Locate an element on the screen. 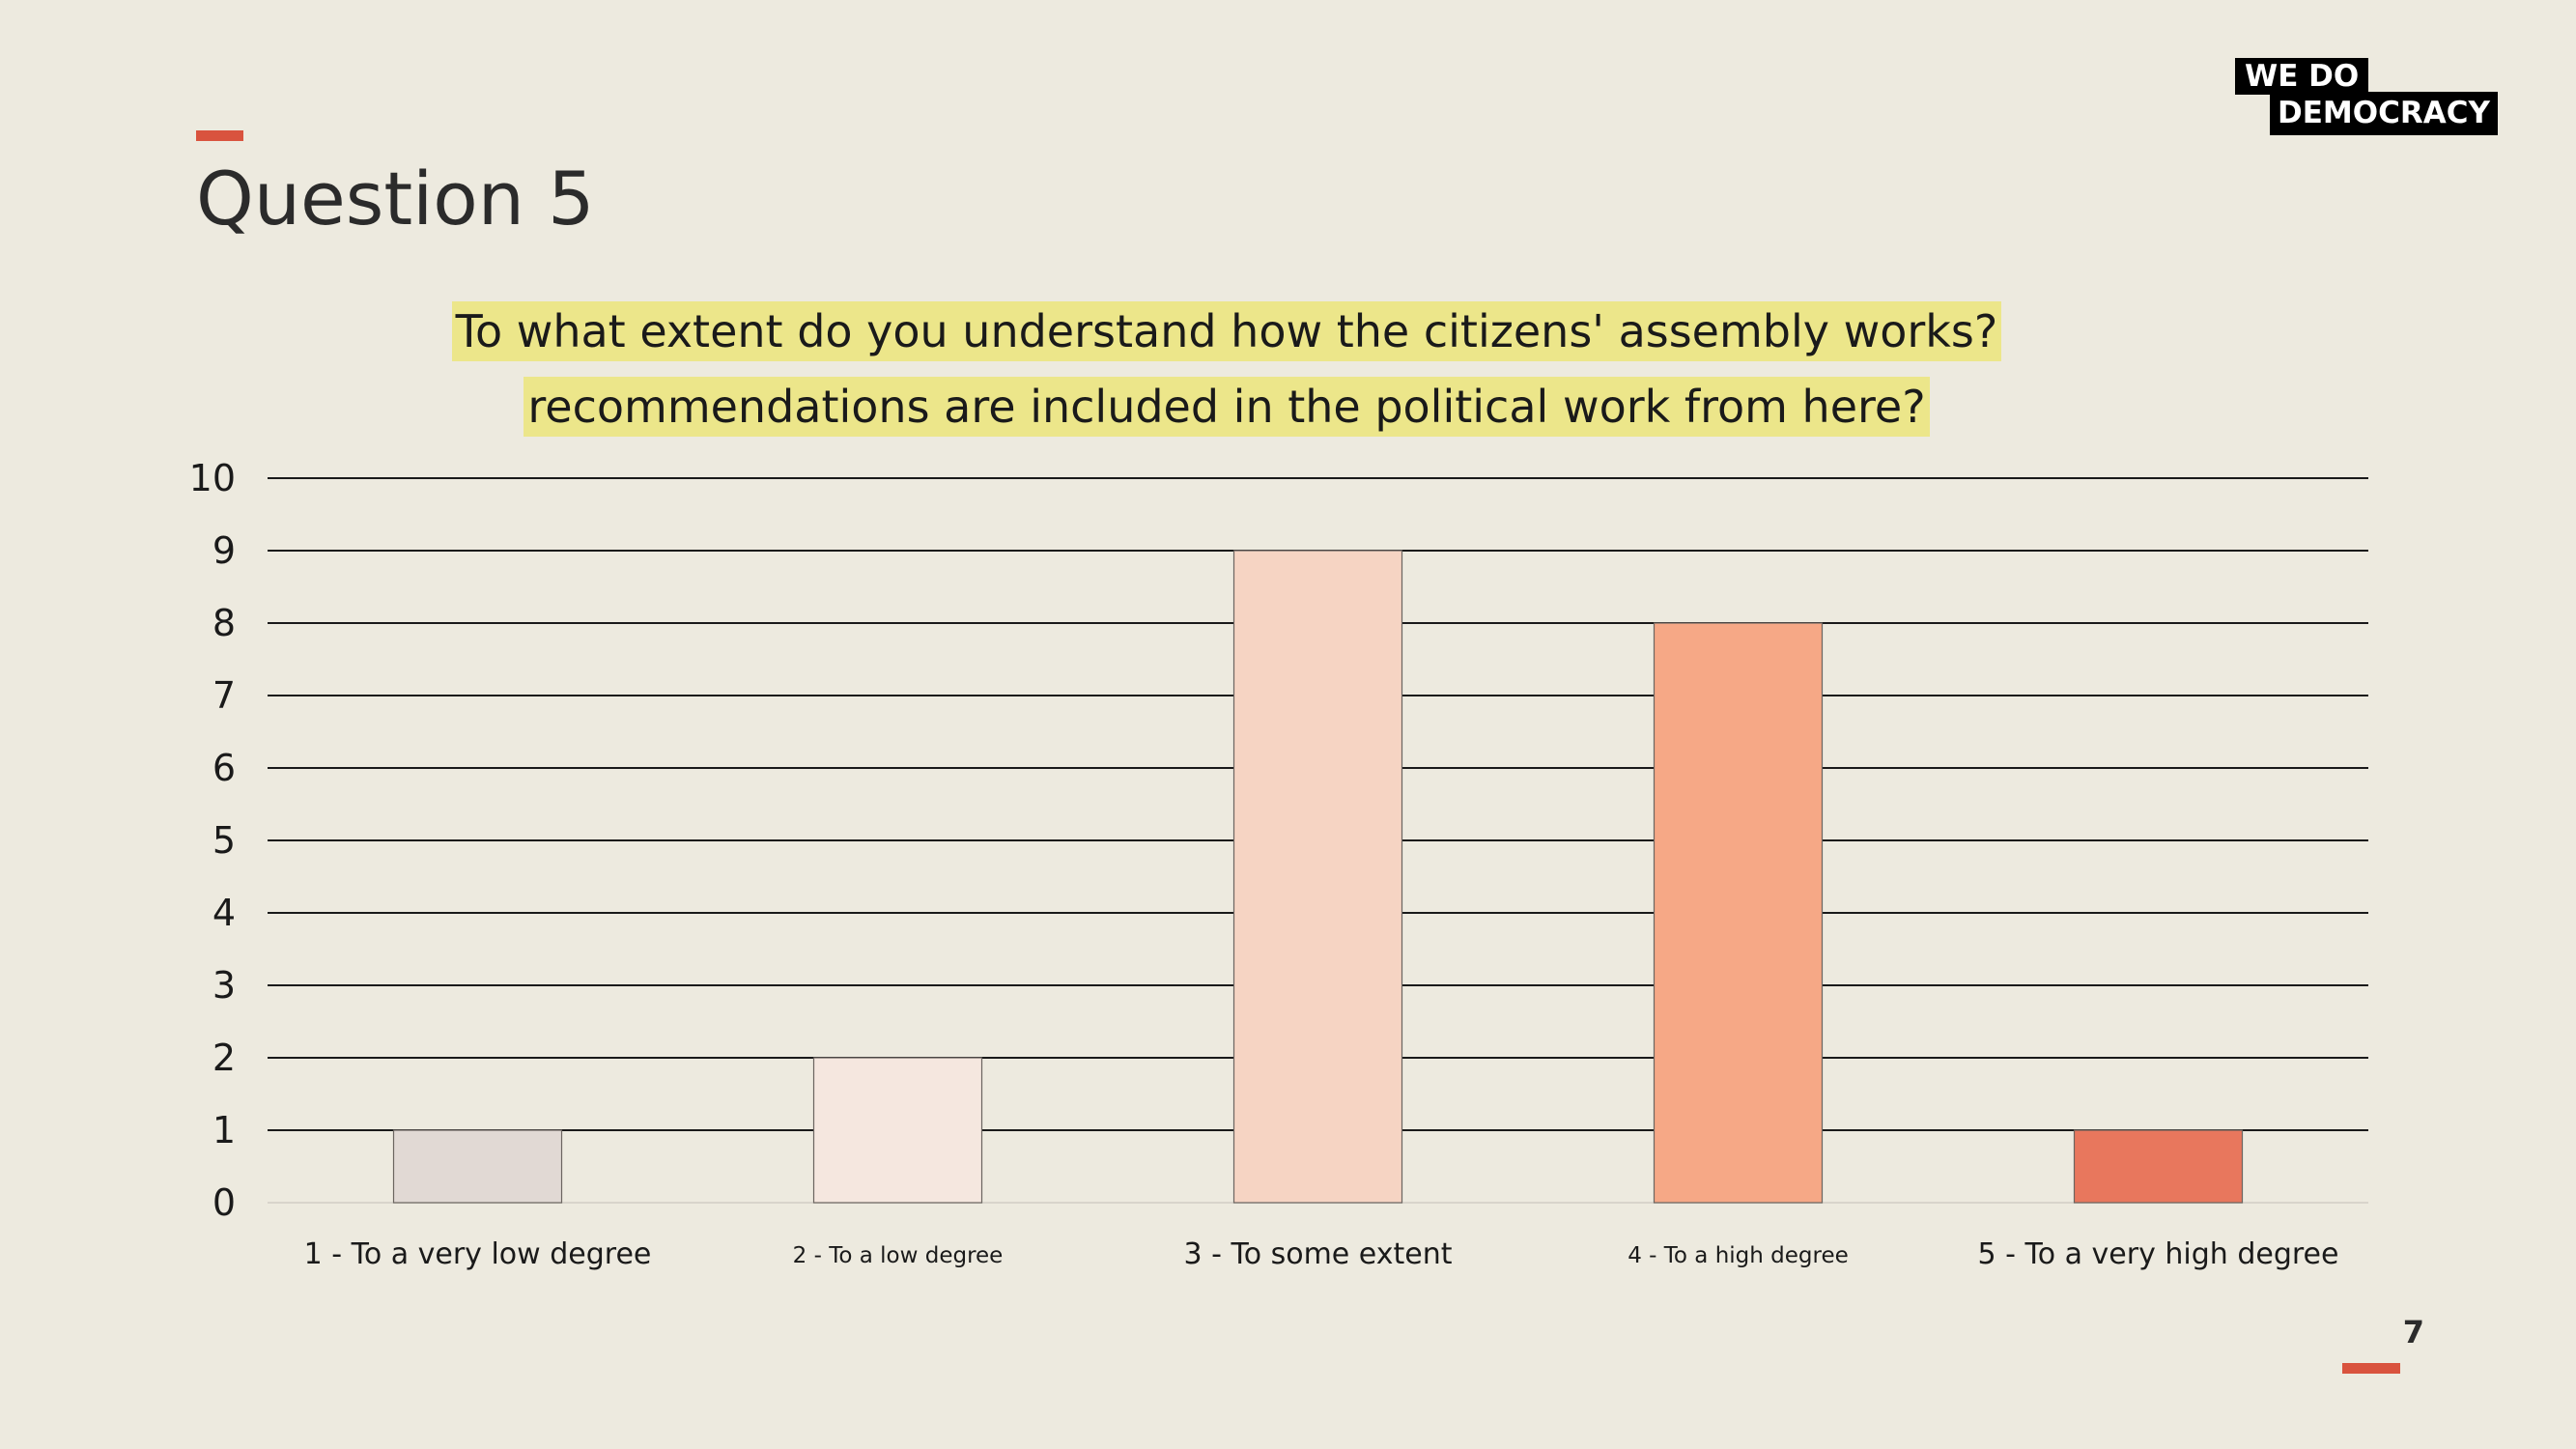 This screenshot has width=2576, height=1449. footer-accent-bar is located at coordinates (2371, 1368).